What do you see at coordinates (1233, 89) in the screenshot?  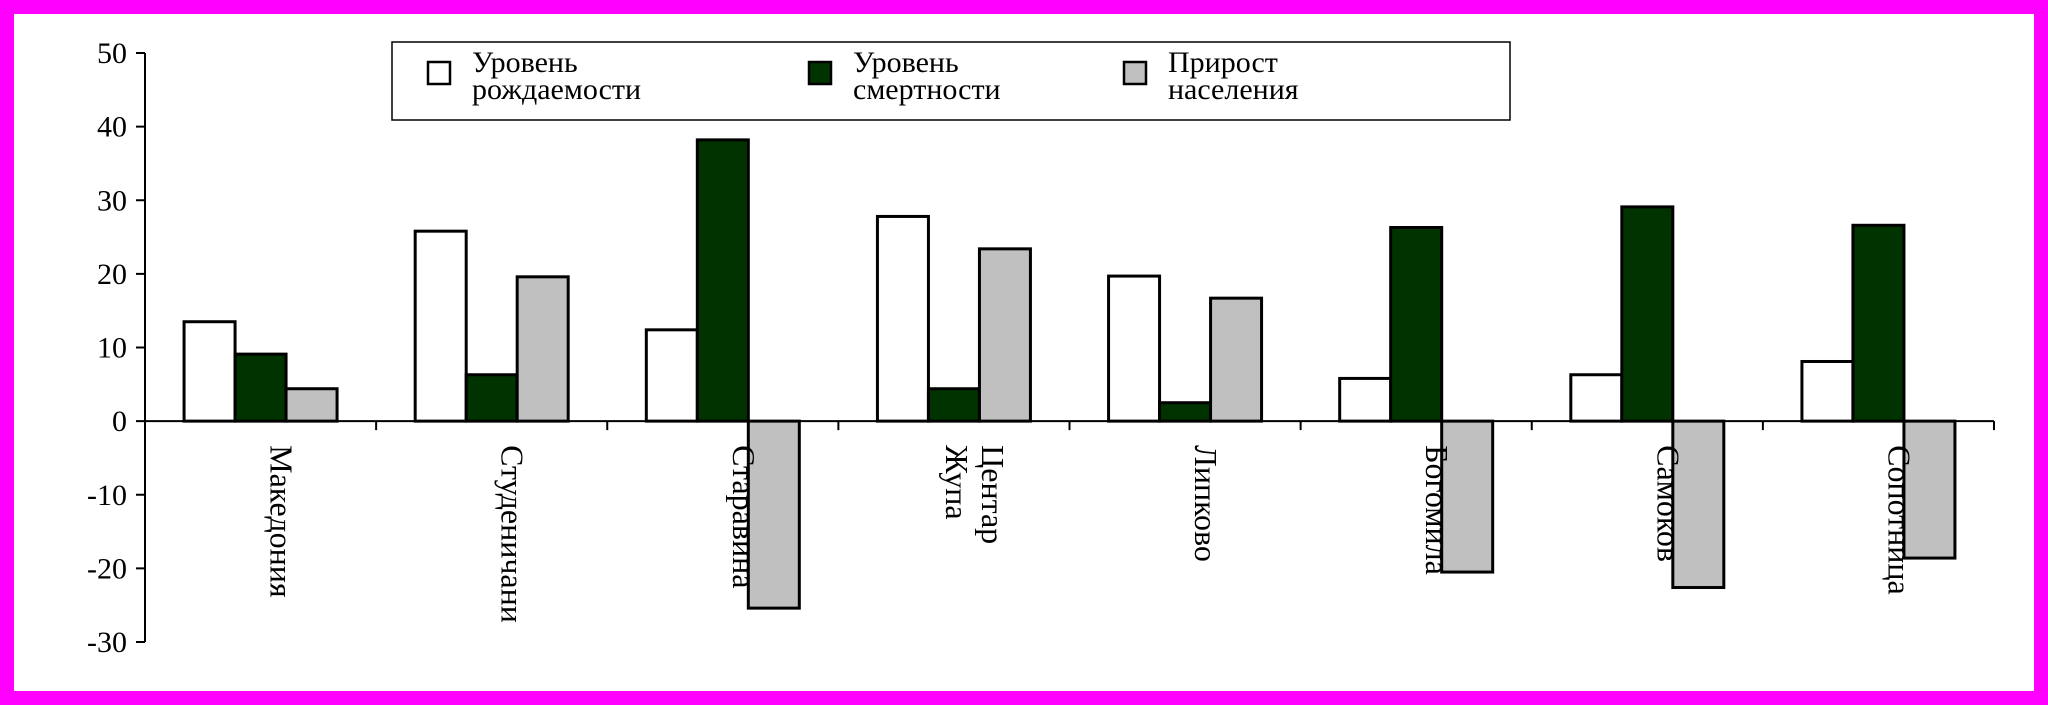 I see `legend-label: населения` at bounding box center [1233, 89].